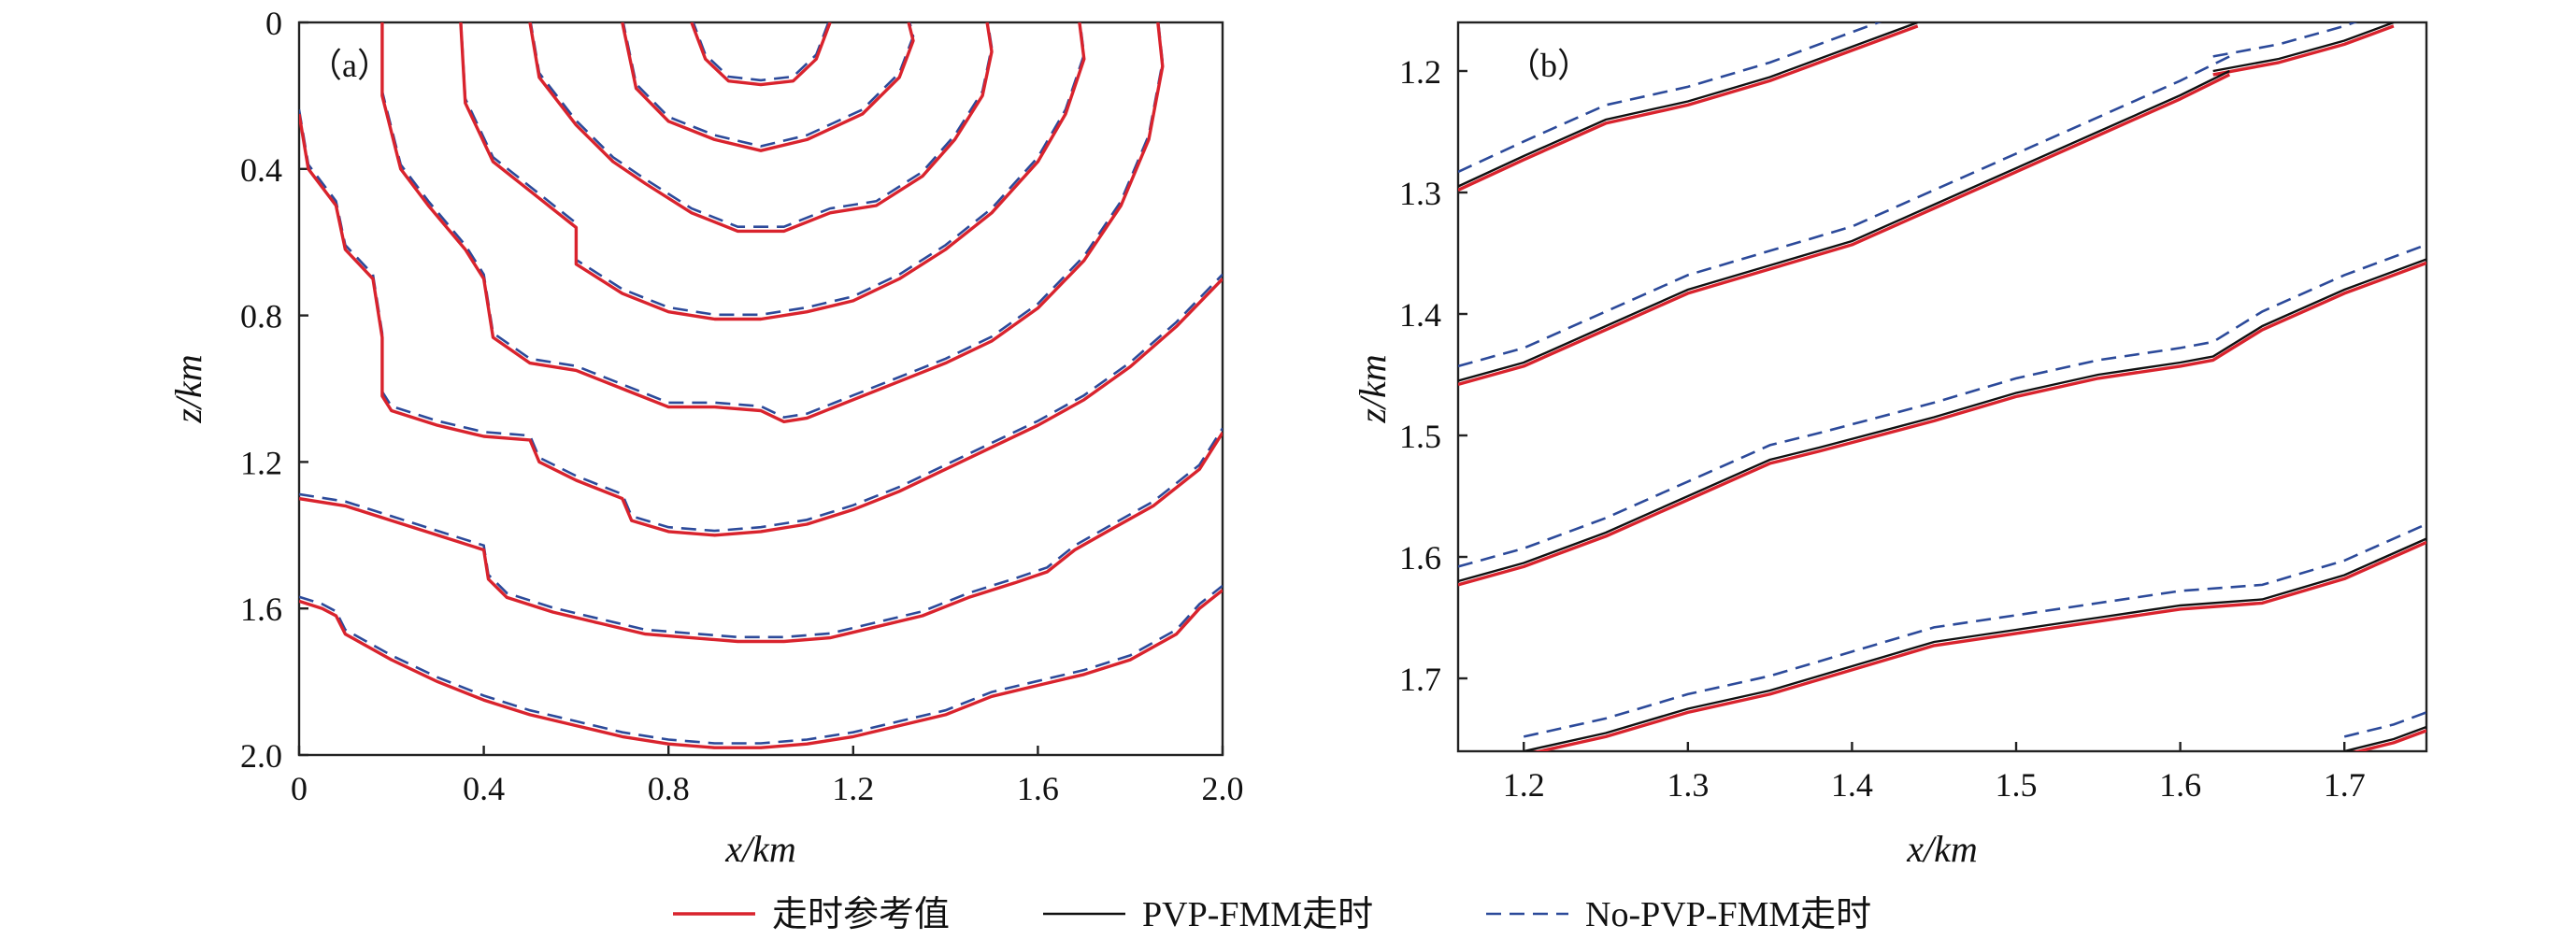 This screenshot has width=2576, height=940. What do you see at coordinates (1038, 788) in the screenshot?
I see `panel-a-xtick-label-4: 1.6` at bounding box center [1038, 788].